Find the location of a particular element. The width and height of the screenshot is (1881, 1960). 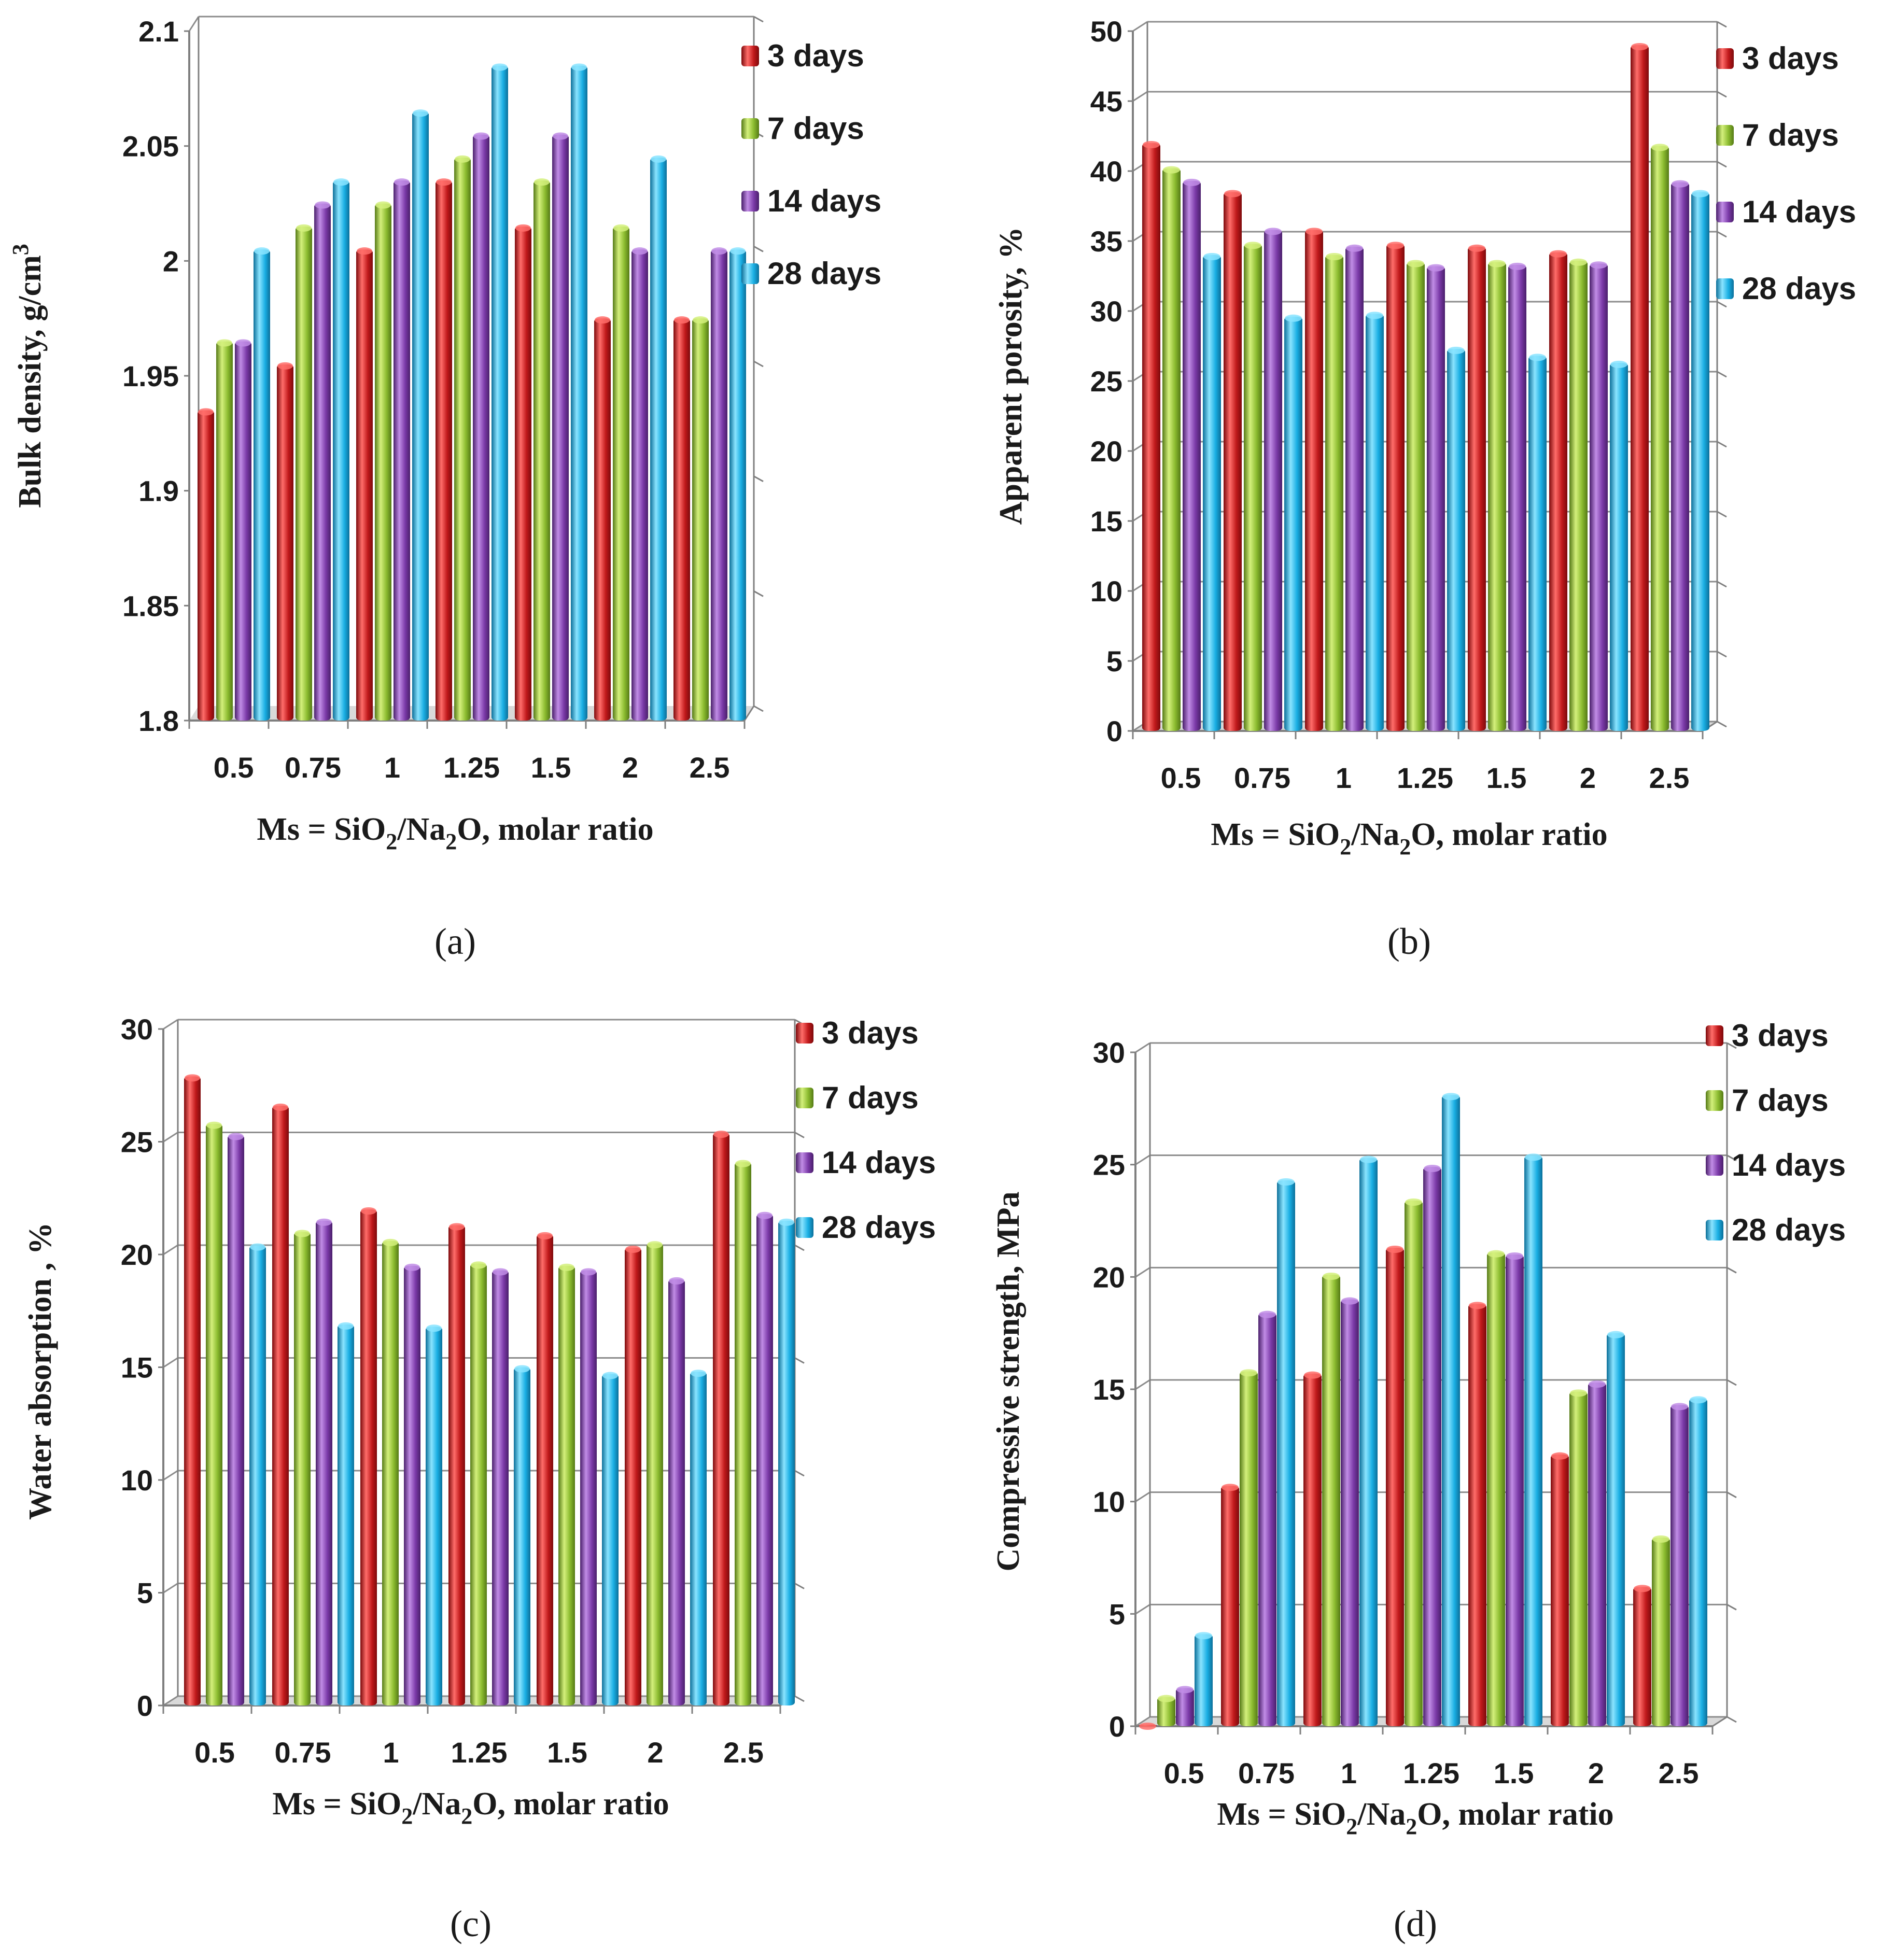

y-tick-label: 5 is located at coordinates (1114, 661).